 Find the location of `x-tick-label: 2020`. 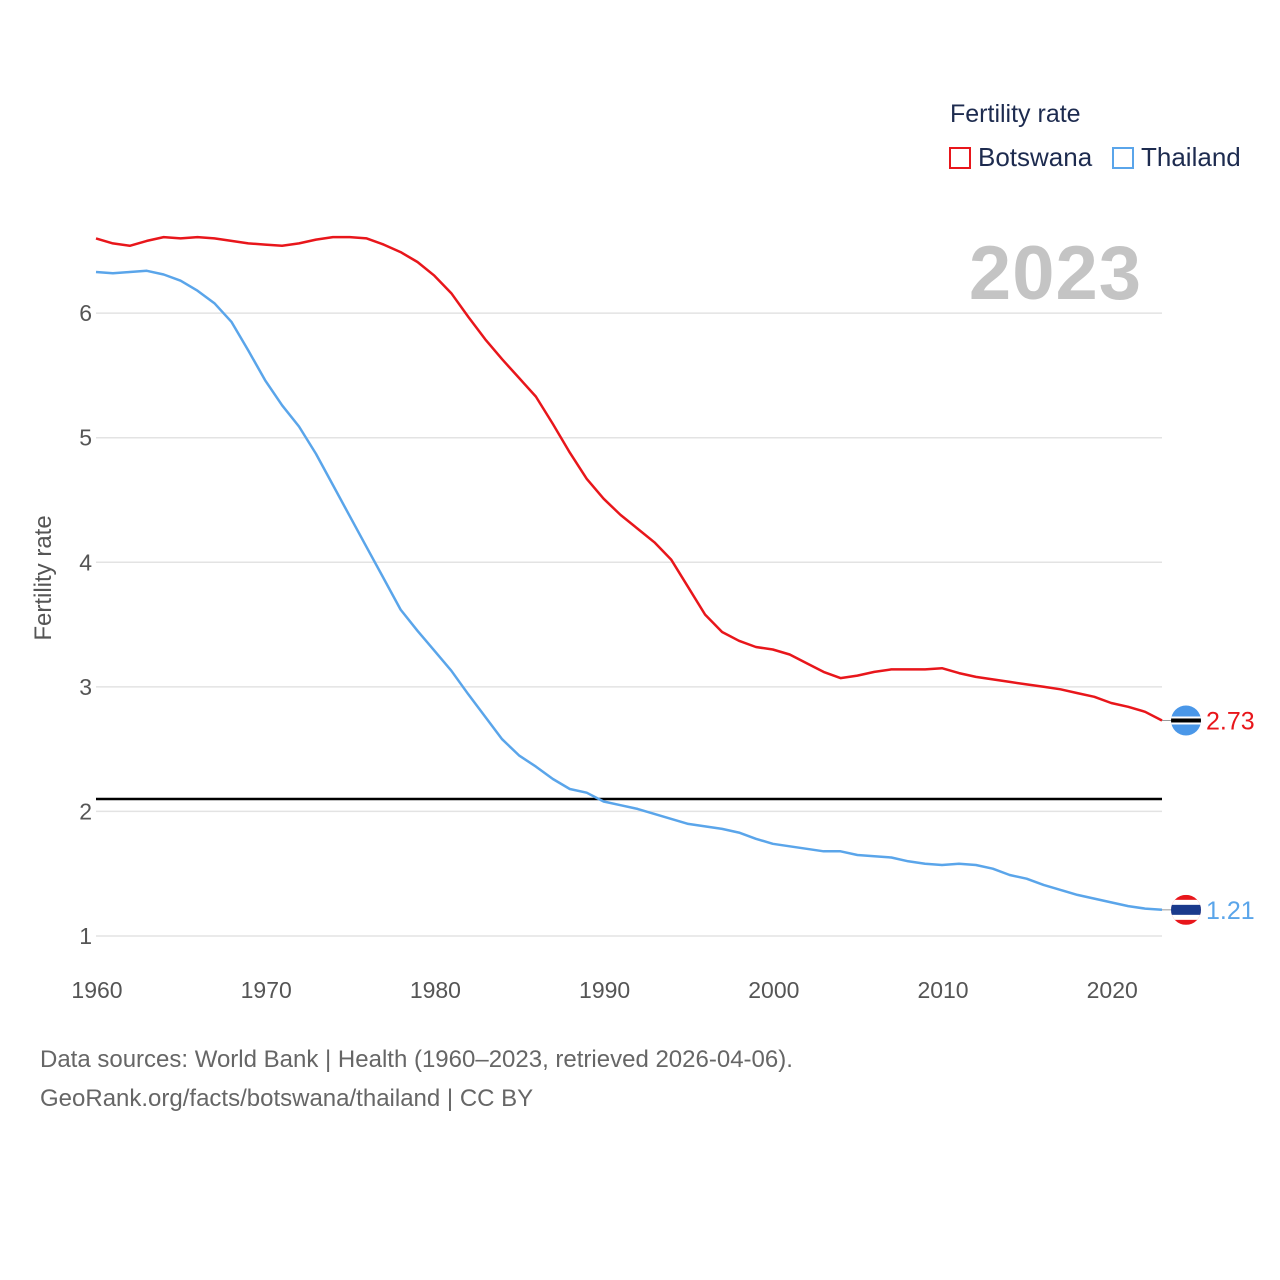

x-tick-label: 2020 is located at coordinates (1112, 990).